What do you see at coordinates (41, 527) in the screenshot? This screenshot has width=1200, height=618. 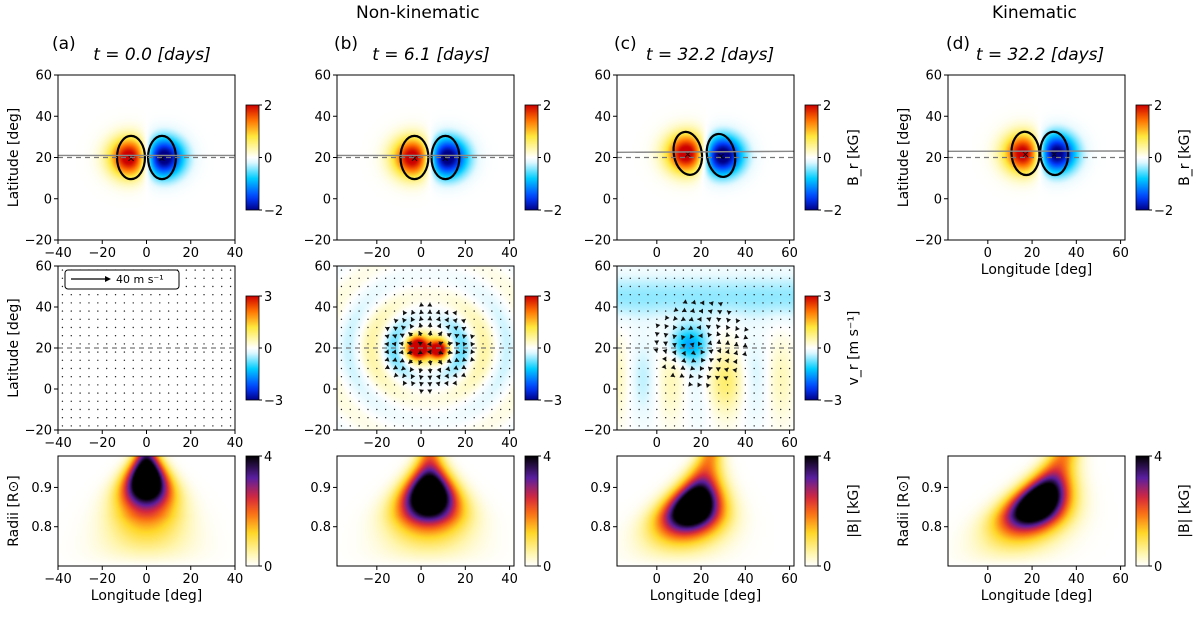 I see `y-tick-label: 0.8` at bounding box center [41, 527].